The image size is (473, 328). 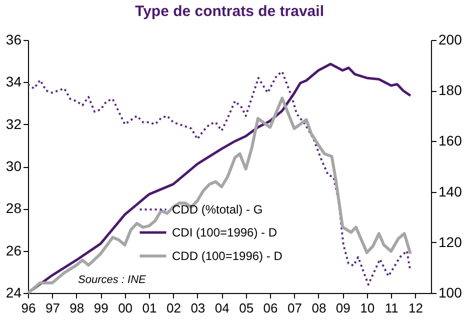 What do you see at coordinates (222, 308) in the screenshot?
I see `x-tick-label: 04` at bounding box center [222, 308].